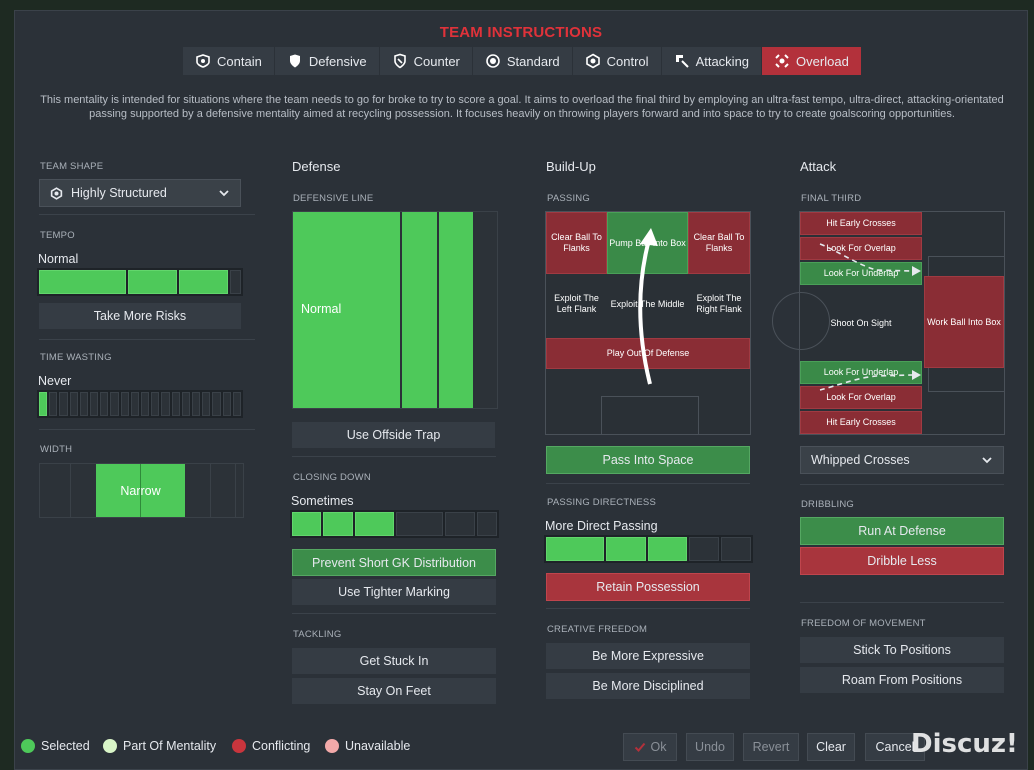 The height and width of the screenshot is (770, 1034). I want to click on width-label: WIDTH, so click(56, 449).